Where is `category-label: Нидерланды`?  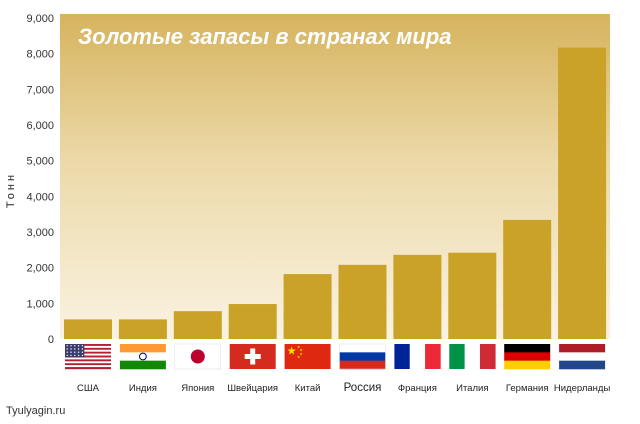 category-label: Нидерланды is located at coordinates (582, 388).